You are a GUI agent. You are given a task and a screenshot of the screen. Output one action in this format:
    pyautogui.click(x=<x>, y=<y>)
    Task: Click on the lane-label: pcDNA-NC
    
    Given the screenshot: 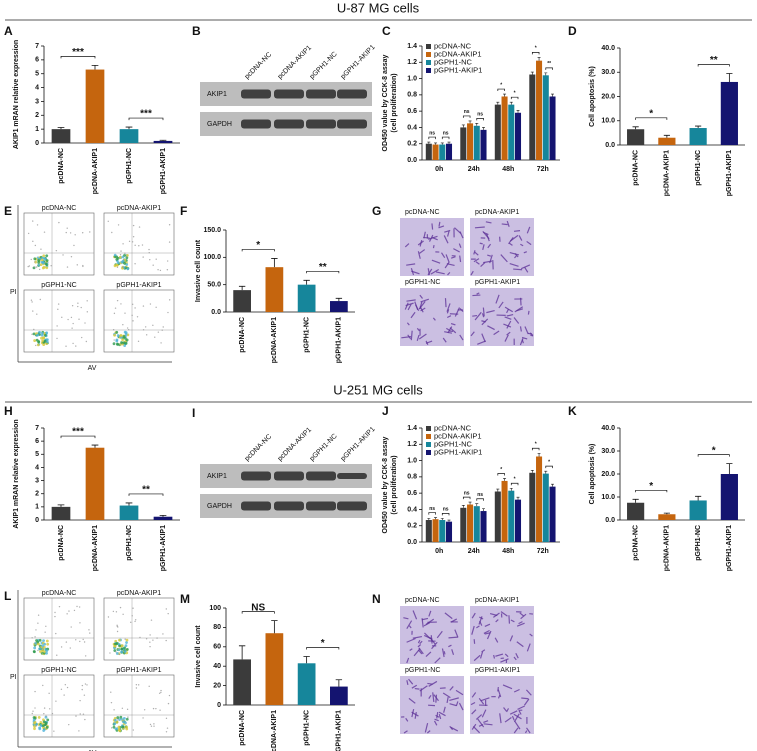 What is the action you would take?
    pyautogui.click(x=258, y=65)
    